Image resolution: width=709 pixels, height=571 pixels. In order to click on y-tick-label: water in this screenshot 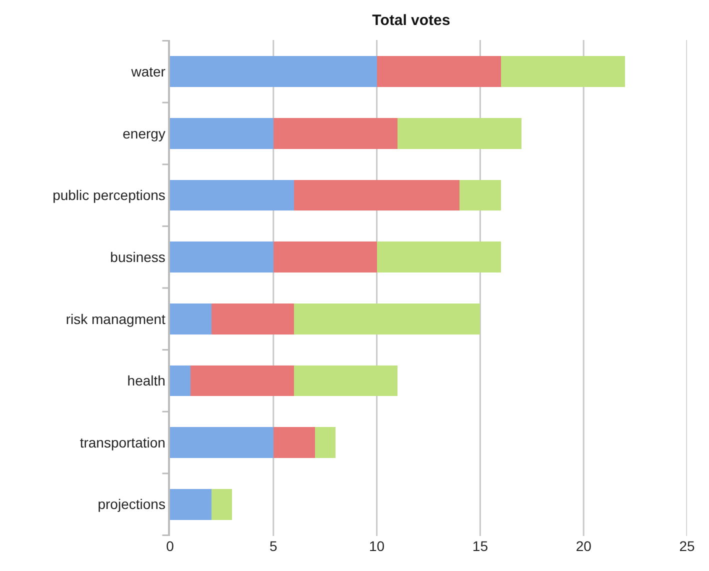, I will do `click(148, 72)`.